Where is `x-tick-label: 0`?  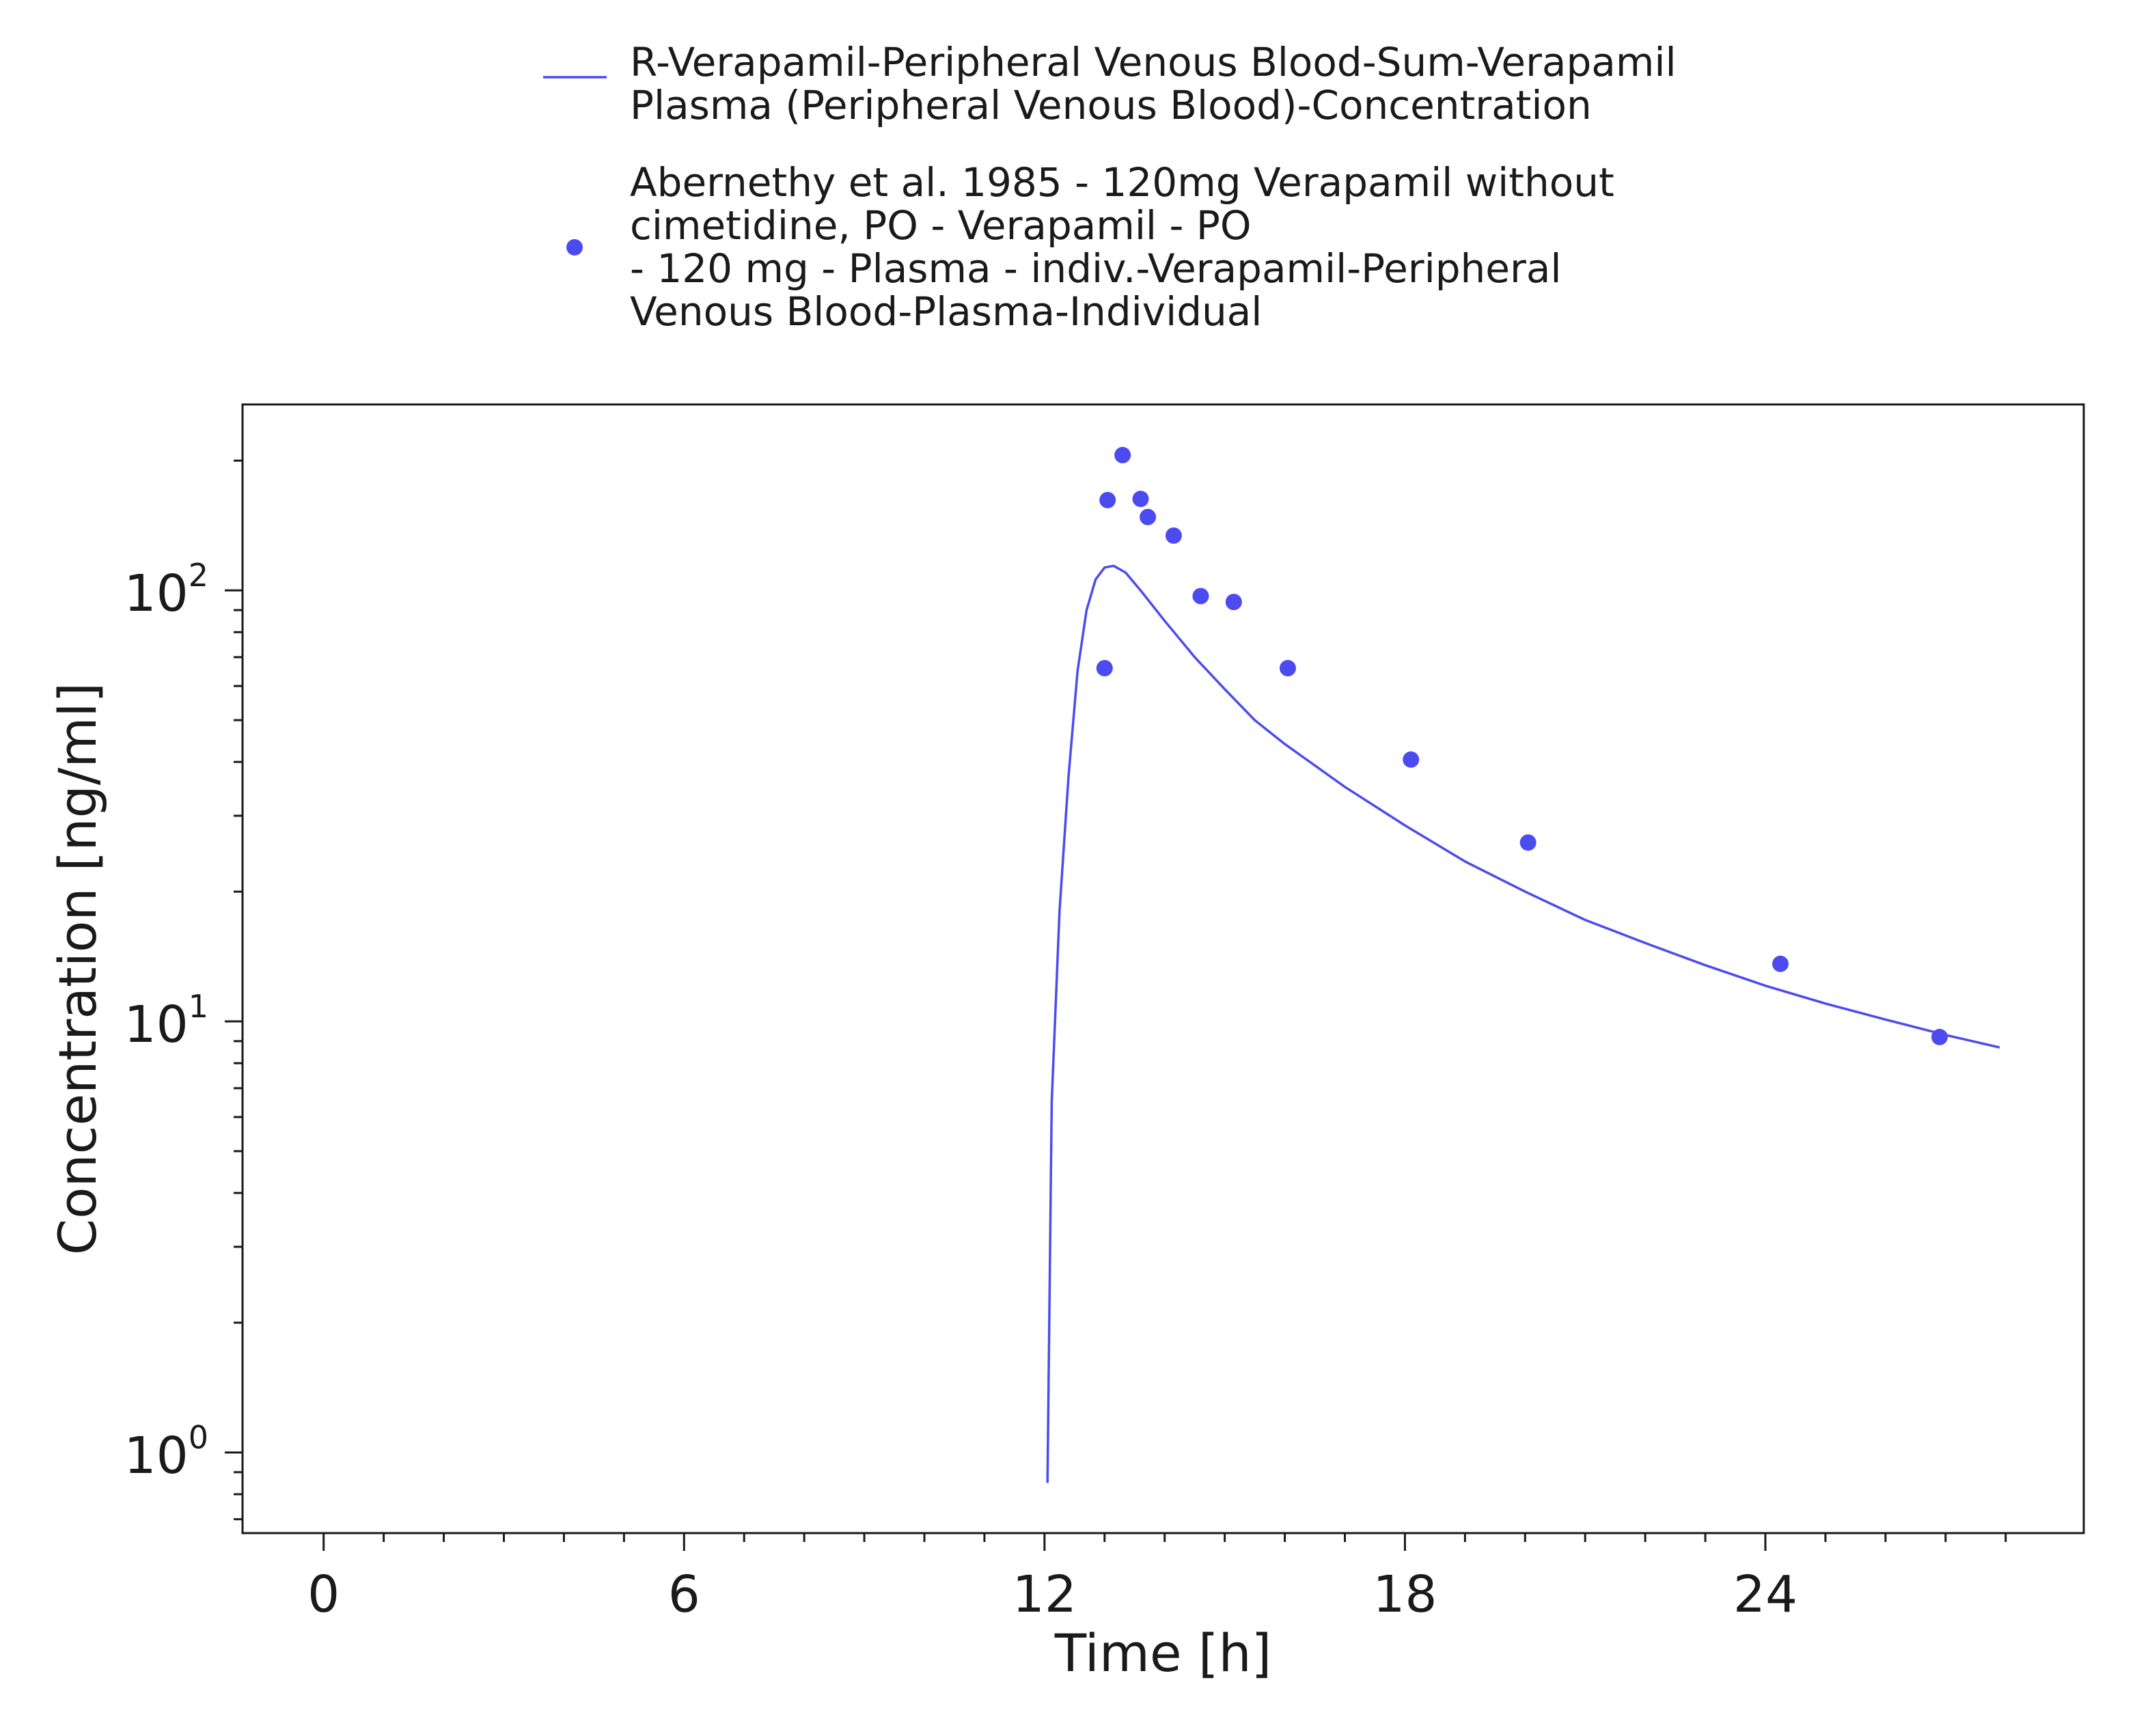
x-tick-label: 0 is located at coordinates (324, 1594).